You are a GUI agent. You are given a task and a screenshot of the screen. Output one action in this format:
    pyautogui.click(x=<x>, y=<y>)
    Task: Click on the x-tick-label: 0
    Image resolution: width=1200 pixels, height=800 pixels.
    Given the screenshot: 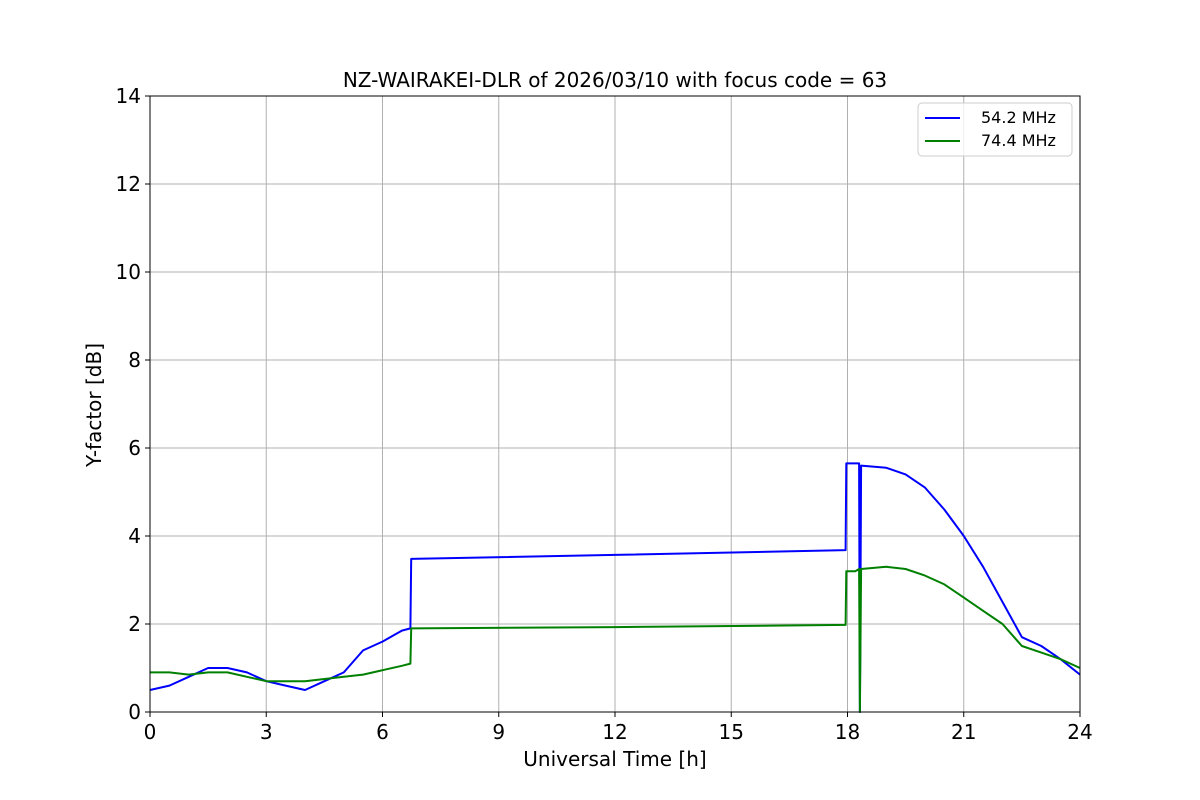 What is the action you would take?
    pyautogui.click(x=150, y=732)
    